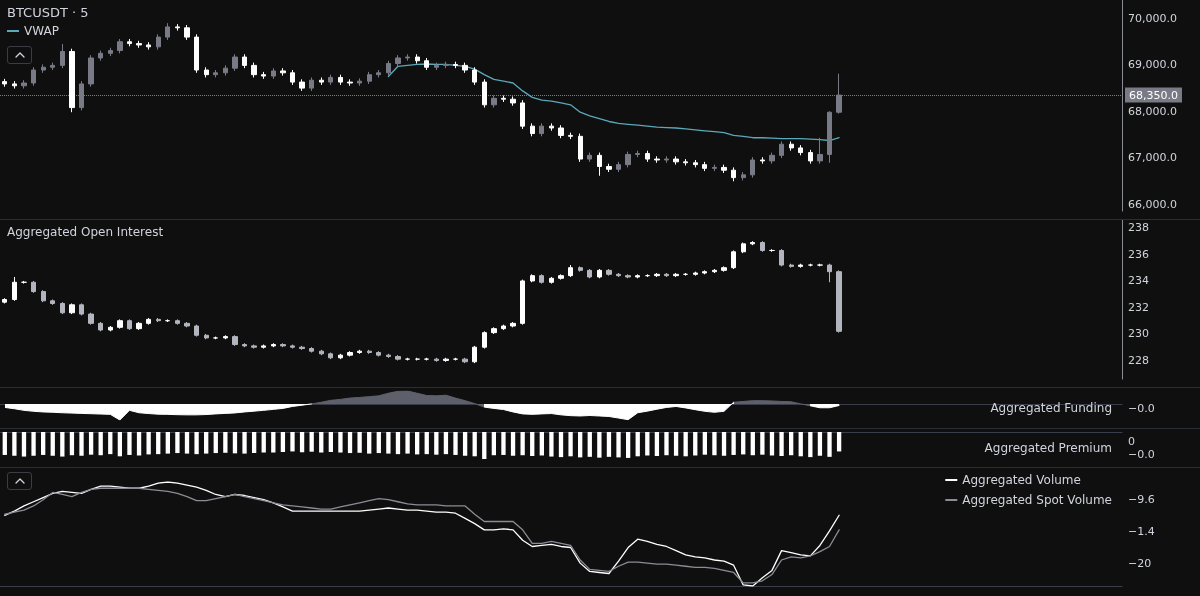 This screenshot has width=1200, height=596. Describe the element at coordinates (1138, 228) in the screenshot. I see `y-tick-label: 238` at that location.